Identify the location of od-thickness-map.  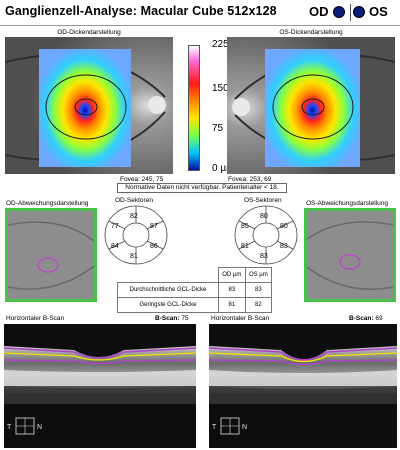
(89, 105).